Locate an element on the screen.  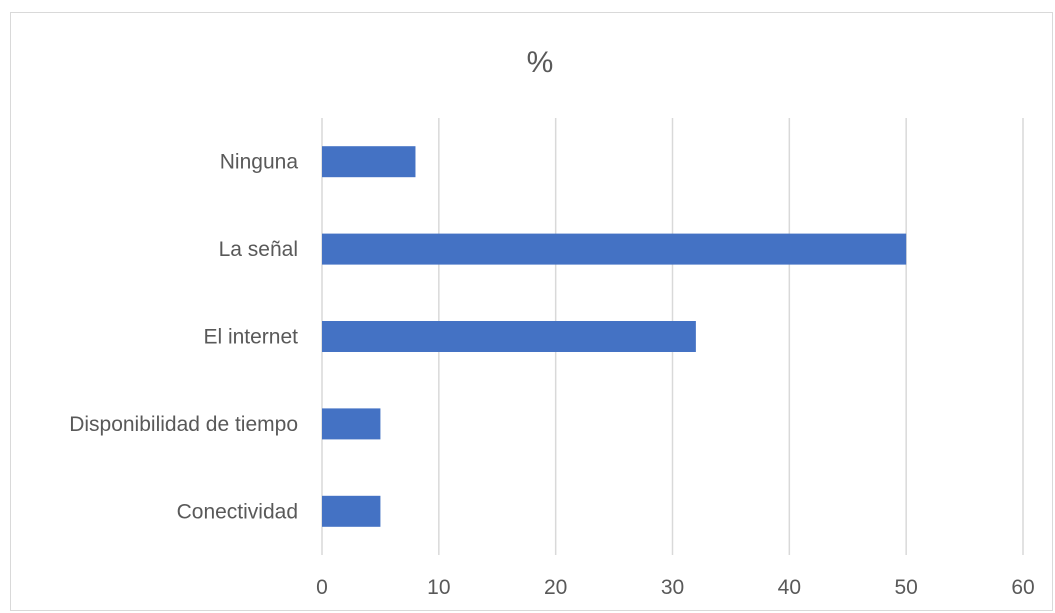
category-label: Disponibilidad de tiempo is located at coordinates (183, 424).